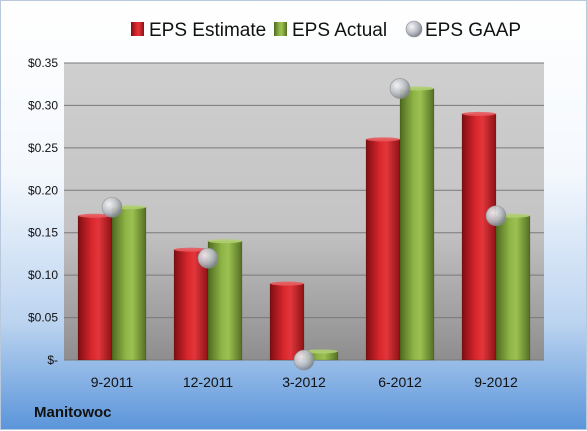 The height and width of the screenshot is (431, 587). Describe the element at coordinates (137, 29) in the screenshot. I see `legend-swatch-eps-estimate` at that location.